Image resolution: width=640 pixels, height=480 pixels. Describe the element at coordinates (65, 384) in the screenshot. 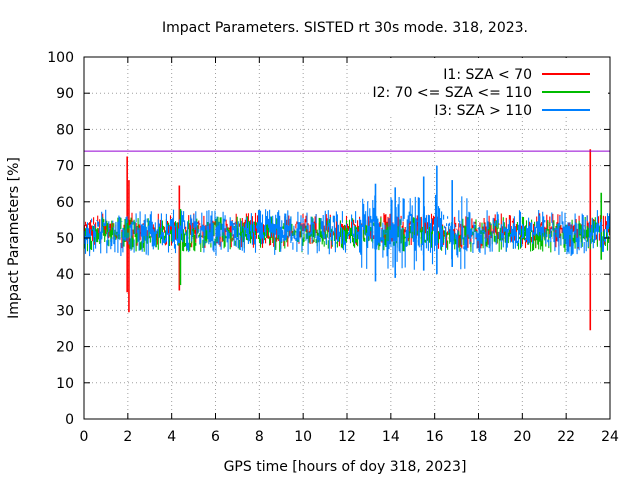

I see `y-tick-label: 10` at that location.